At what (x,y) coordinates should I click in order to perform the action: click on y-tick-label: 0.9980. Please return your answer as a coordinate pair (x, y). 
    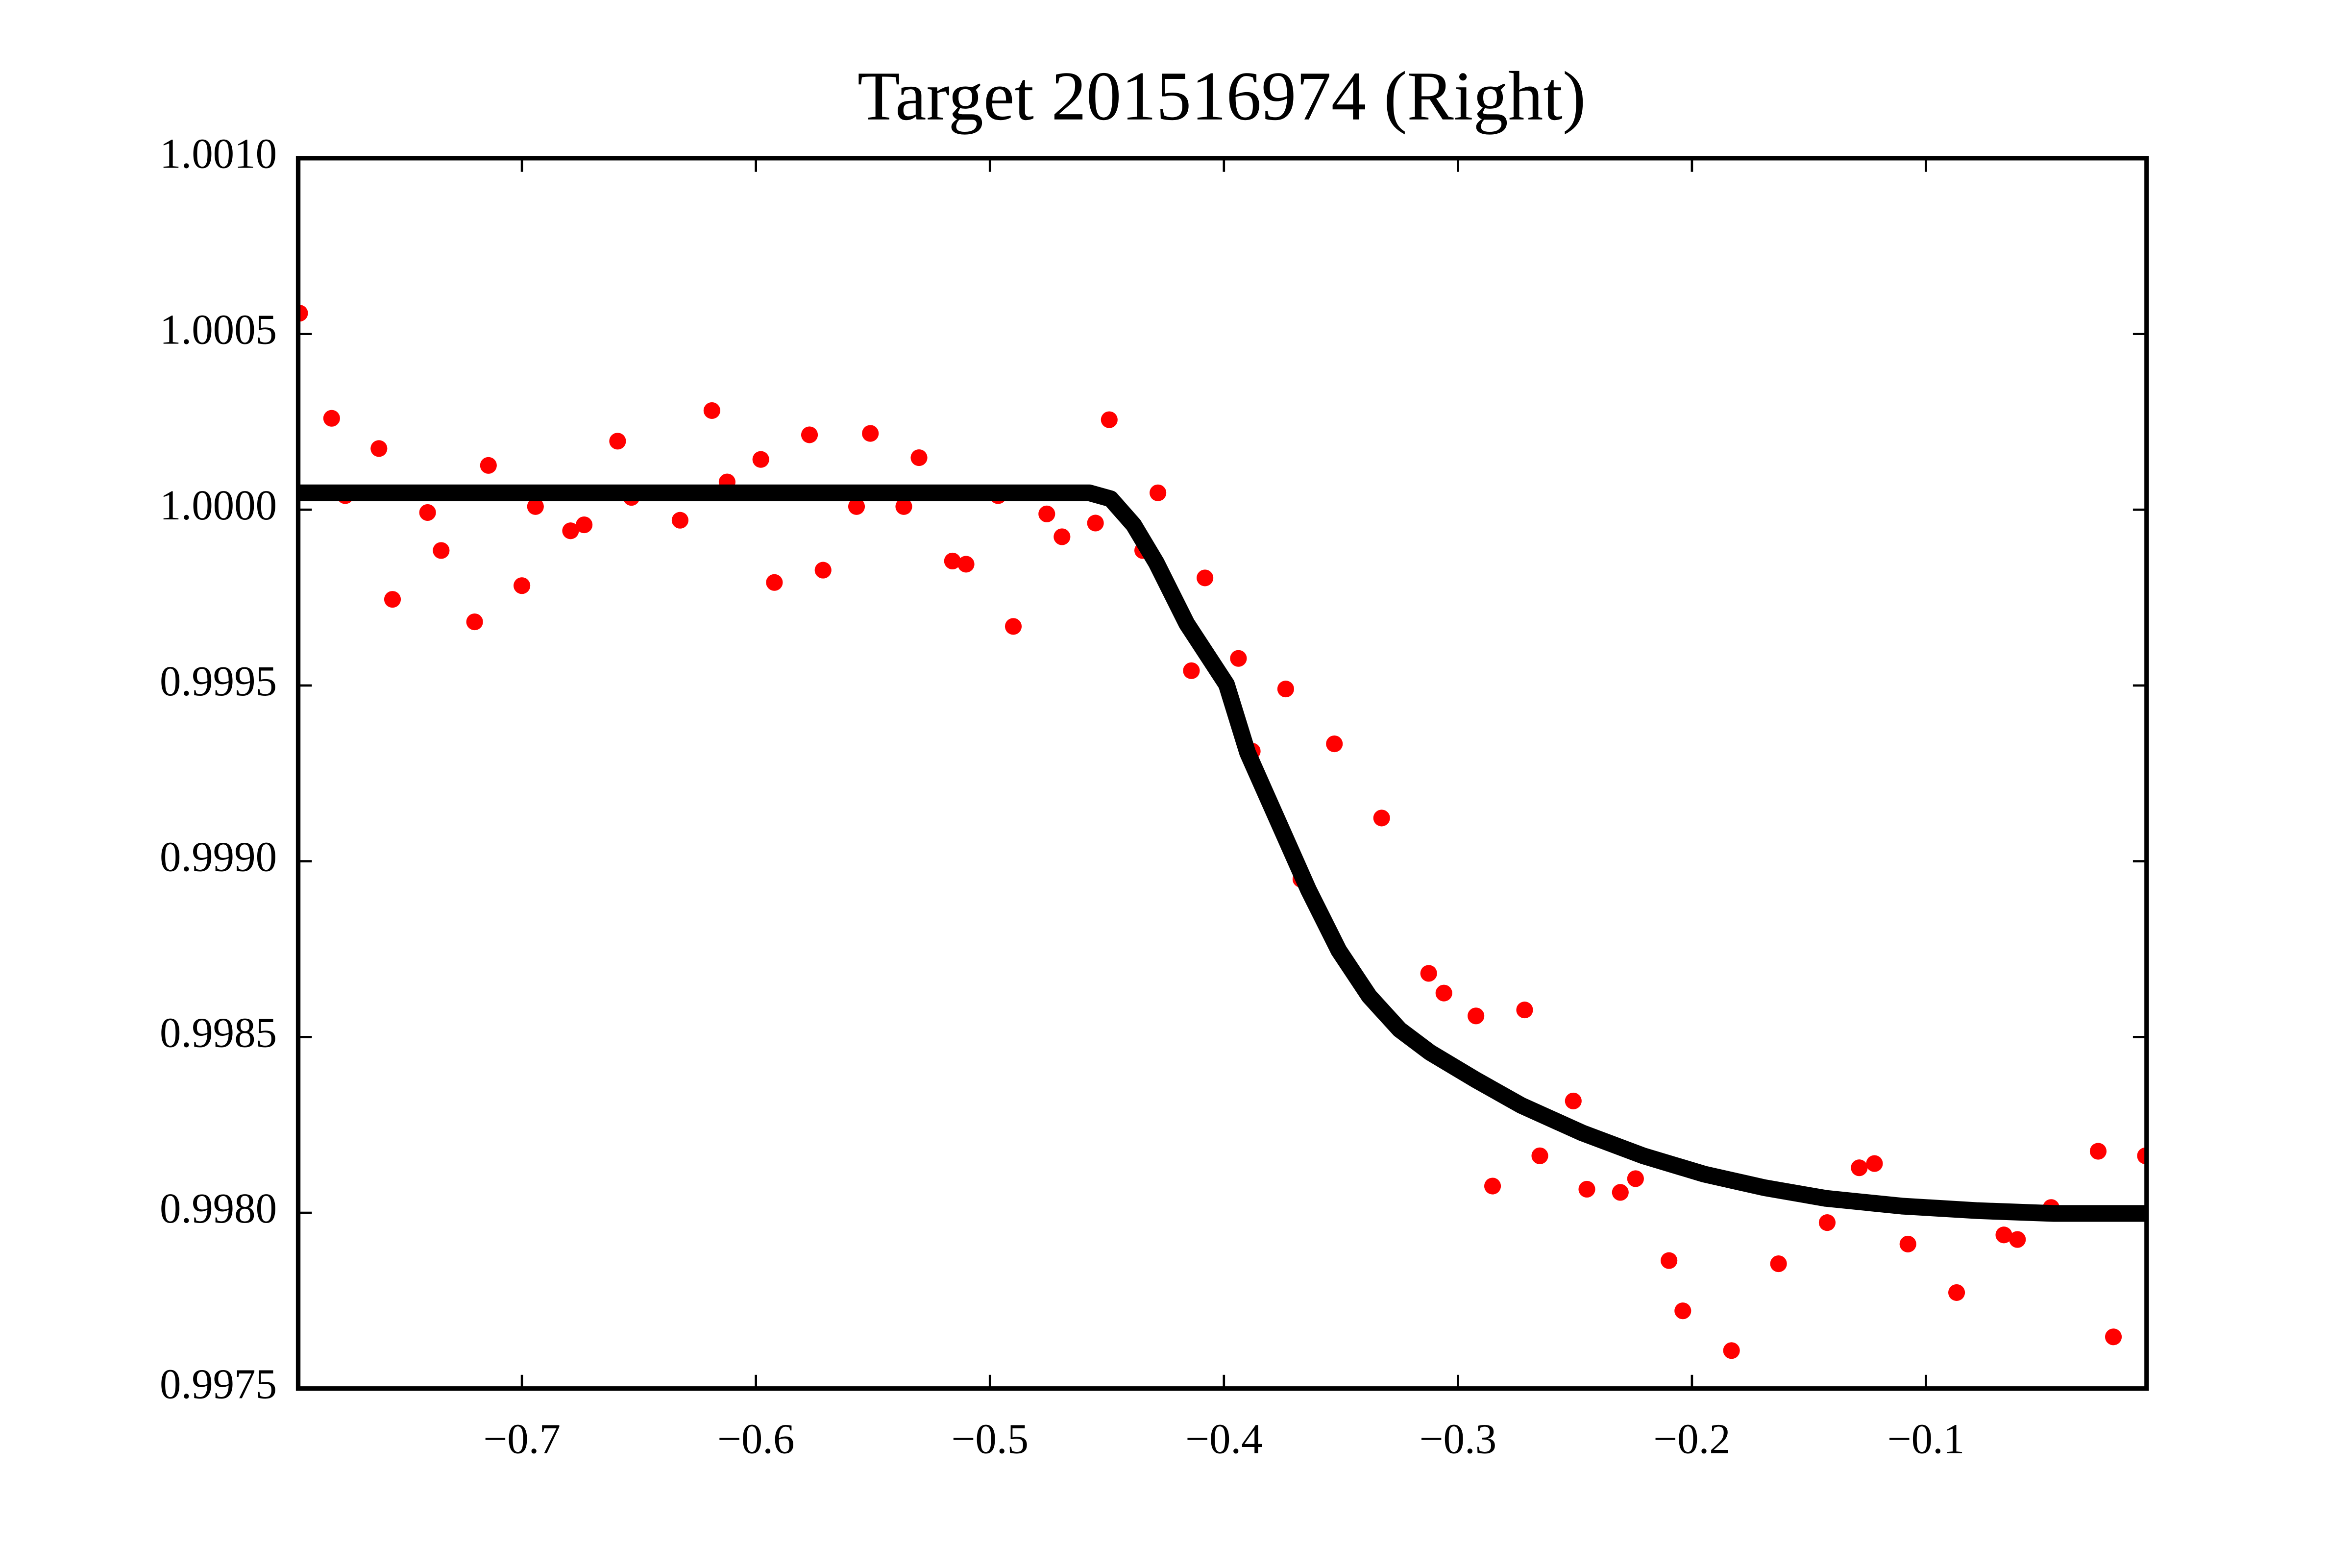
    Looking at the image, I should click on (218, 1208).